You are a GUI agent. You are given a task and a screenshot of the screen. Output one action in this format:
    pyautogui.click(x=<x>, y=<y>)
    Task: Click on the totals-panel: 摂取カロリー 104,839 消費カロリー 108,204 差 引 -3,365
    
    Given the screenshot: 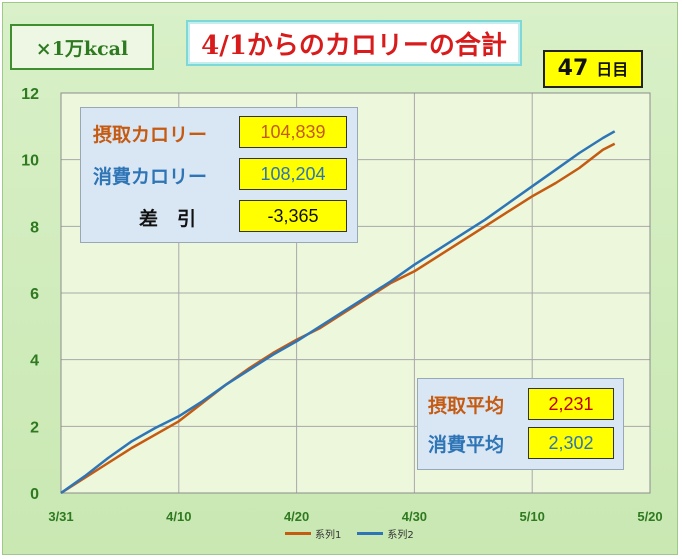 What is the action you would take?
    pyautogui.click(x=219, y=175)
    